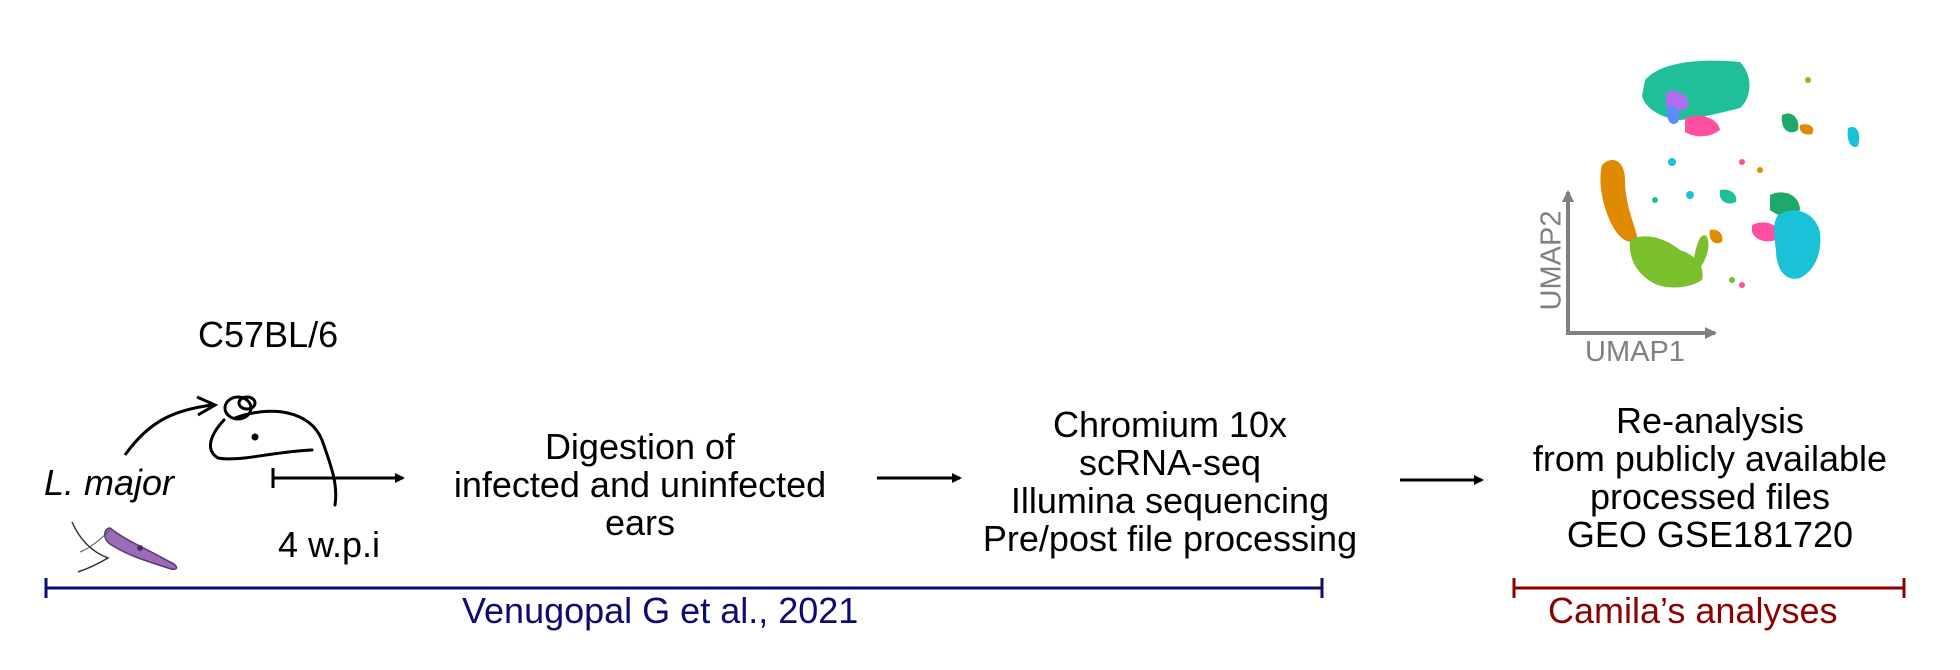  Describe the element at coordinates (1635, 352) in the screenshot. I see `umap-x-label: UMAP1` at that location.